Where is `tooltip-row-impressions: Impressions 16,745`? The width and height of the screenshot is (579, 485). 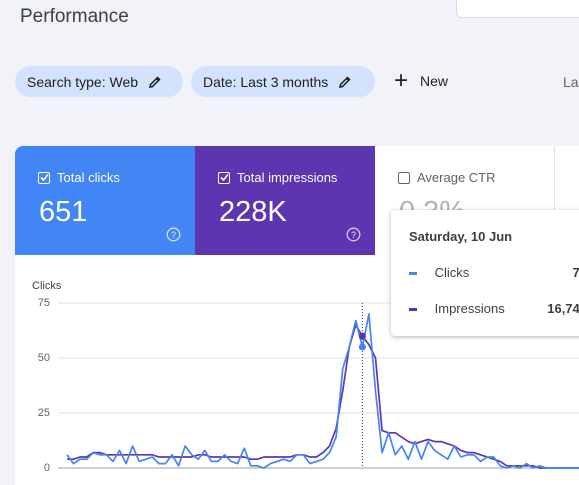 tooltip-row-impressions: Impressions 16,745 is located at coordinates (494, 308).